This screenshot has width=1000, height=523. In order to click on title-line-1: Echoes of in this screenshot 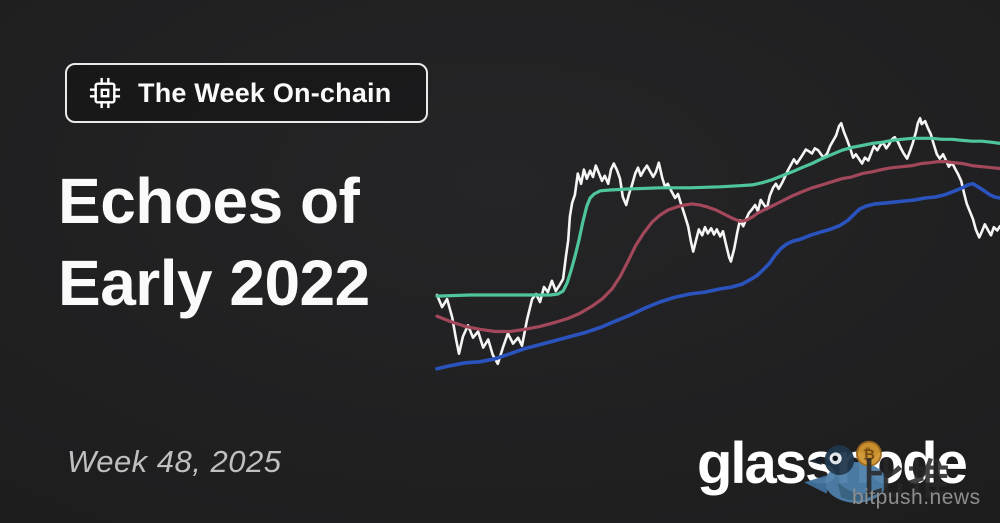, I will do `click(209, 201)`.